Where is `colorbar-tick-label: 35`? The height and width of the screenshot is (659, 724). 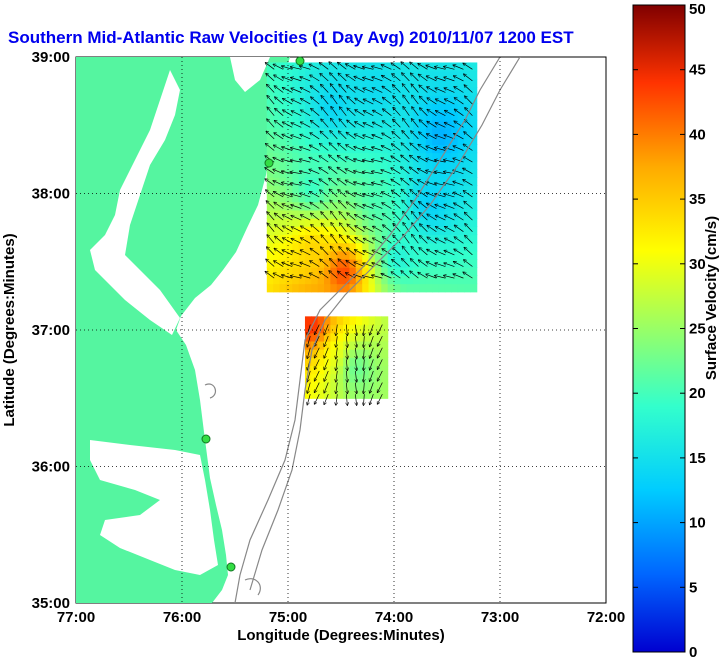
colorbar-tick-label: 35 is located at coordinates (697, 199).